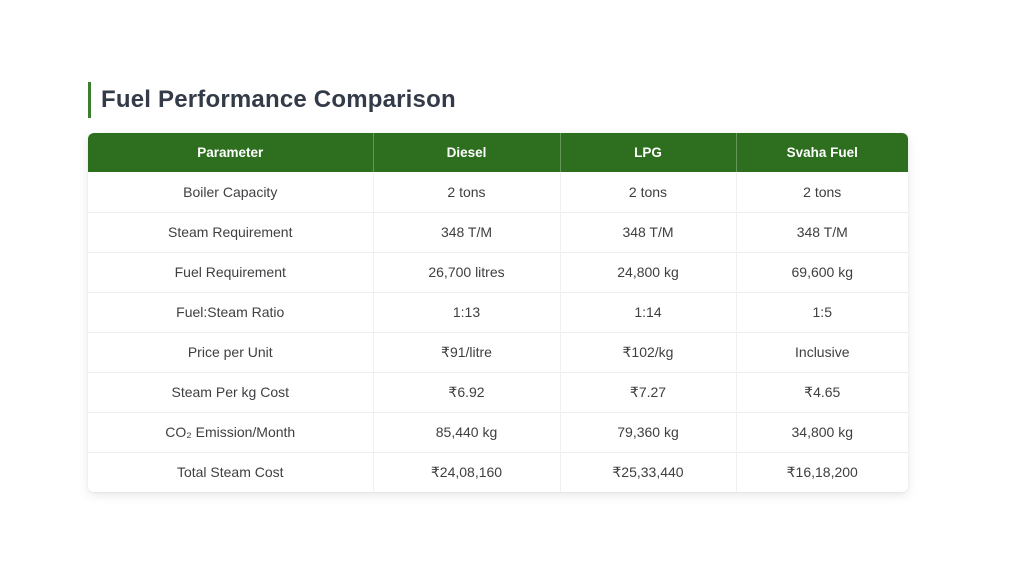  I want to click on cell-parameter: Price per Unit, so click(231, 351).